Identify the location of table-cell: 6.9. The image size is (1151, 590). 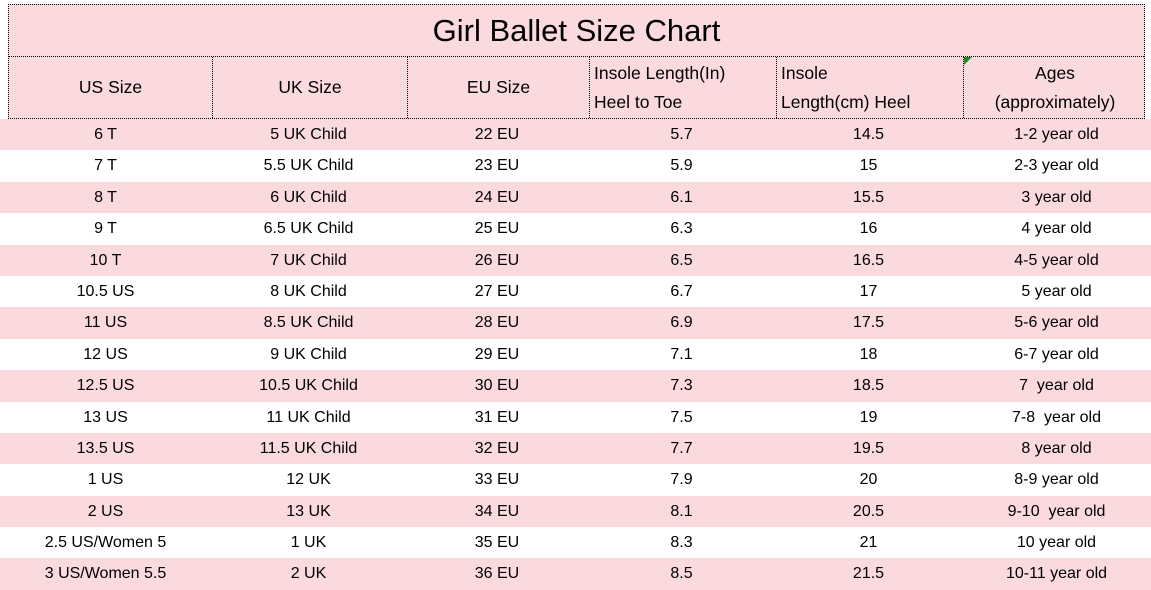
(681, 323).